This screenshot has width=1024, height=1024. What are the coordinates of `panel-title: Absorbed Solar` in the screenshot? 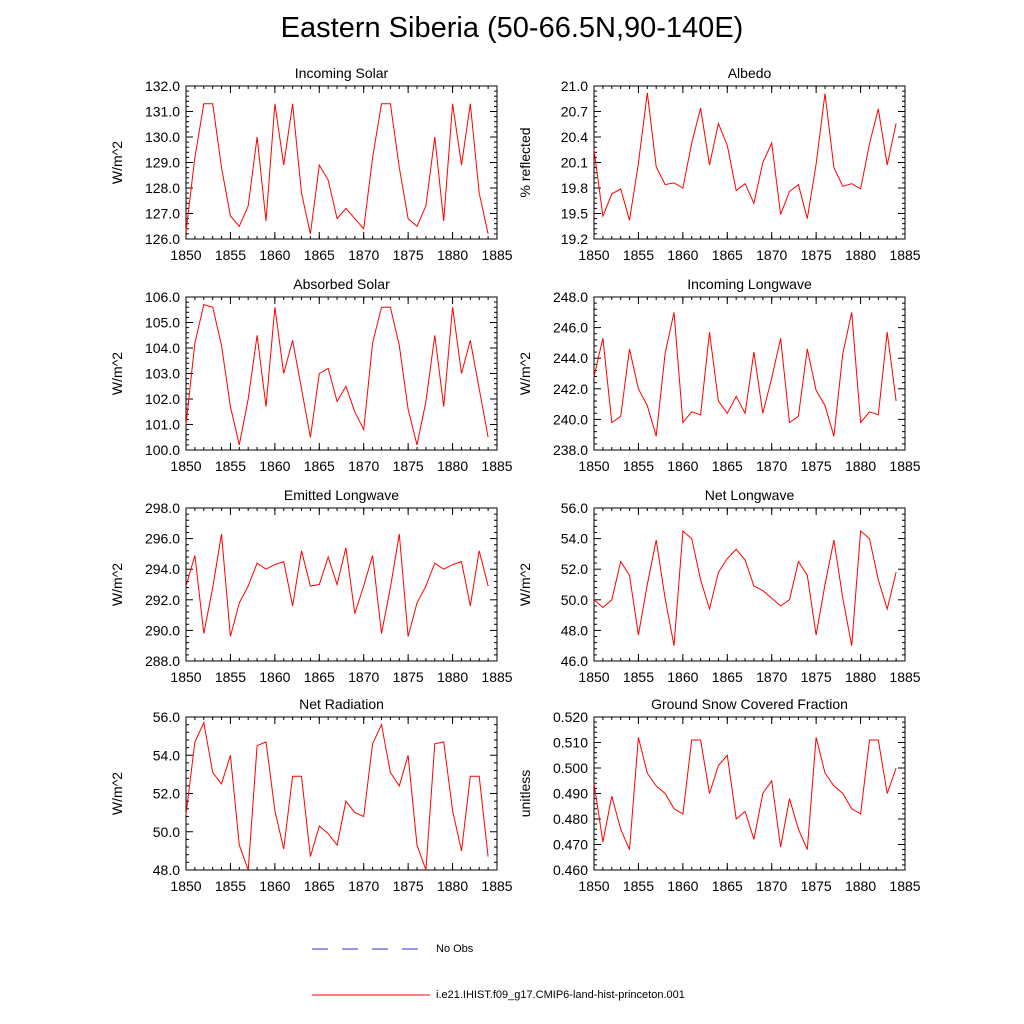 It's located at (341, 284).